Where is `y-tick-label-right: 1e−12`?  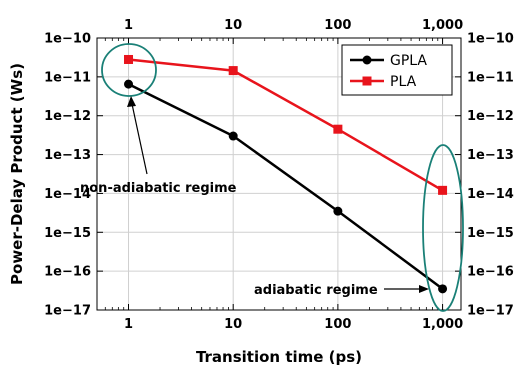 y-tick-label-right: 1e−12 is located at coordinates (490, 116).